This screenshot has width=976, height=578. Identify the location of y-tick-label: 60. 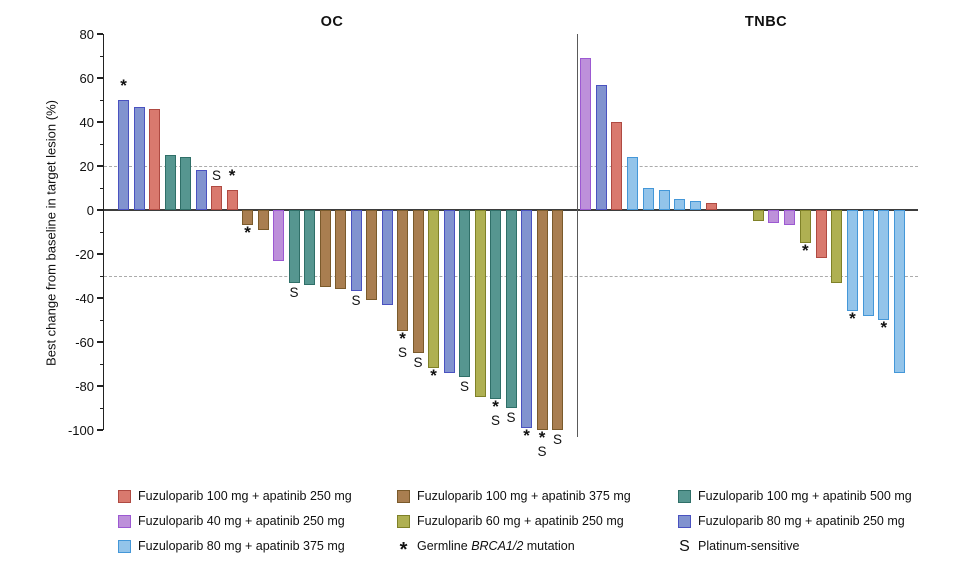
(86, 78).